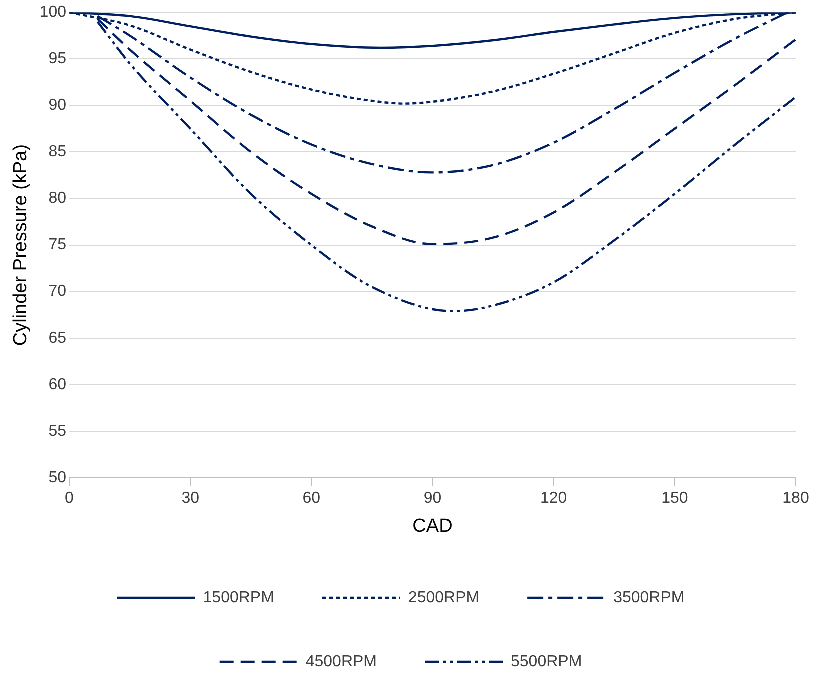 Image resolution: width=814 pixels, height=684 pixels. What do you see at coordinates (57, 59) in the screenshot?
I see `y-tick-label: 95` at bounding box center [57, 59].